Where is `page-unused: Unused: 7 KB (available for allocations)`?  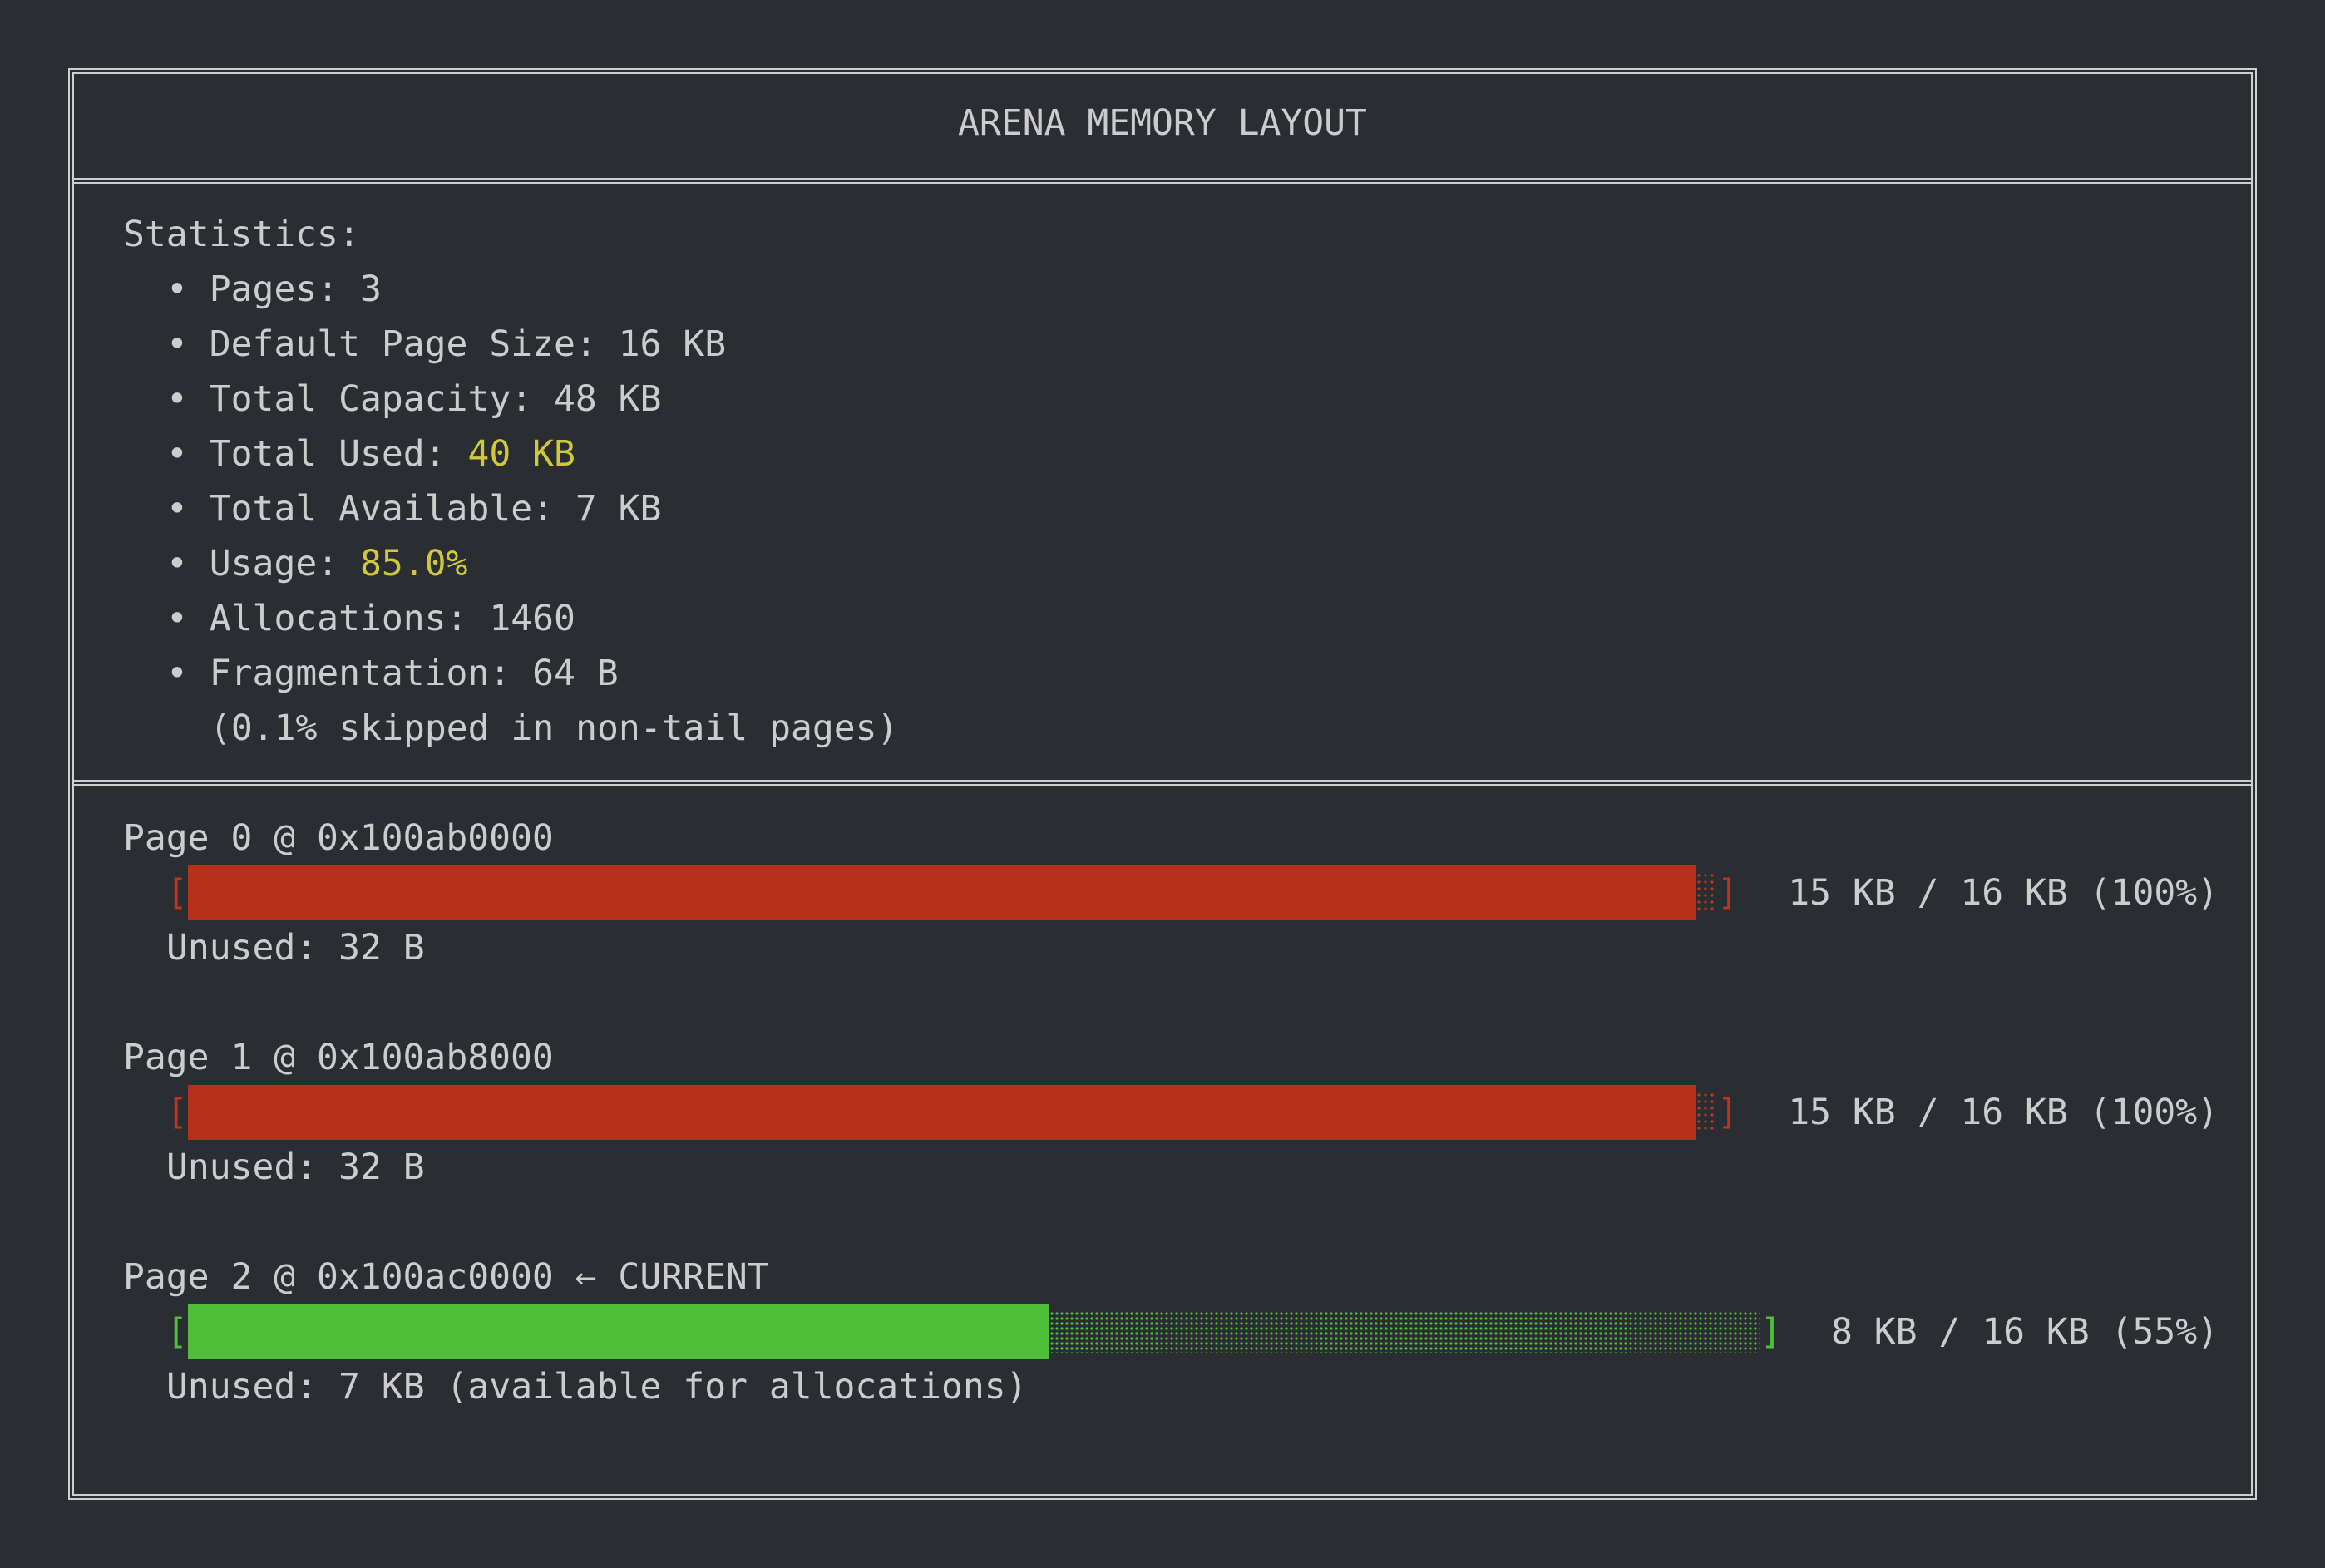 page-unused: Unused: 7 KB (available for allocations) is located at coordinates (597, 1387).